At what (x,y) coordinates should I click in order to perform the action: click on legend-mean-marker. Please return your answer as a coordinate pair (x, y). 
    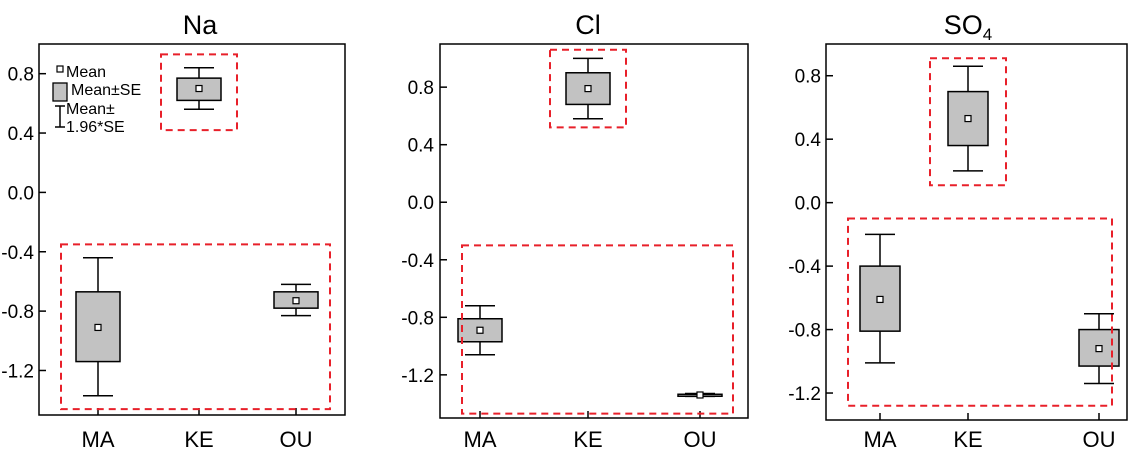
    Looking at the image, I should click on (60, 69).